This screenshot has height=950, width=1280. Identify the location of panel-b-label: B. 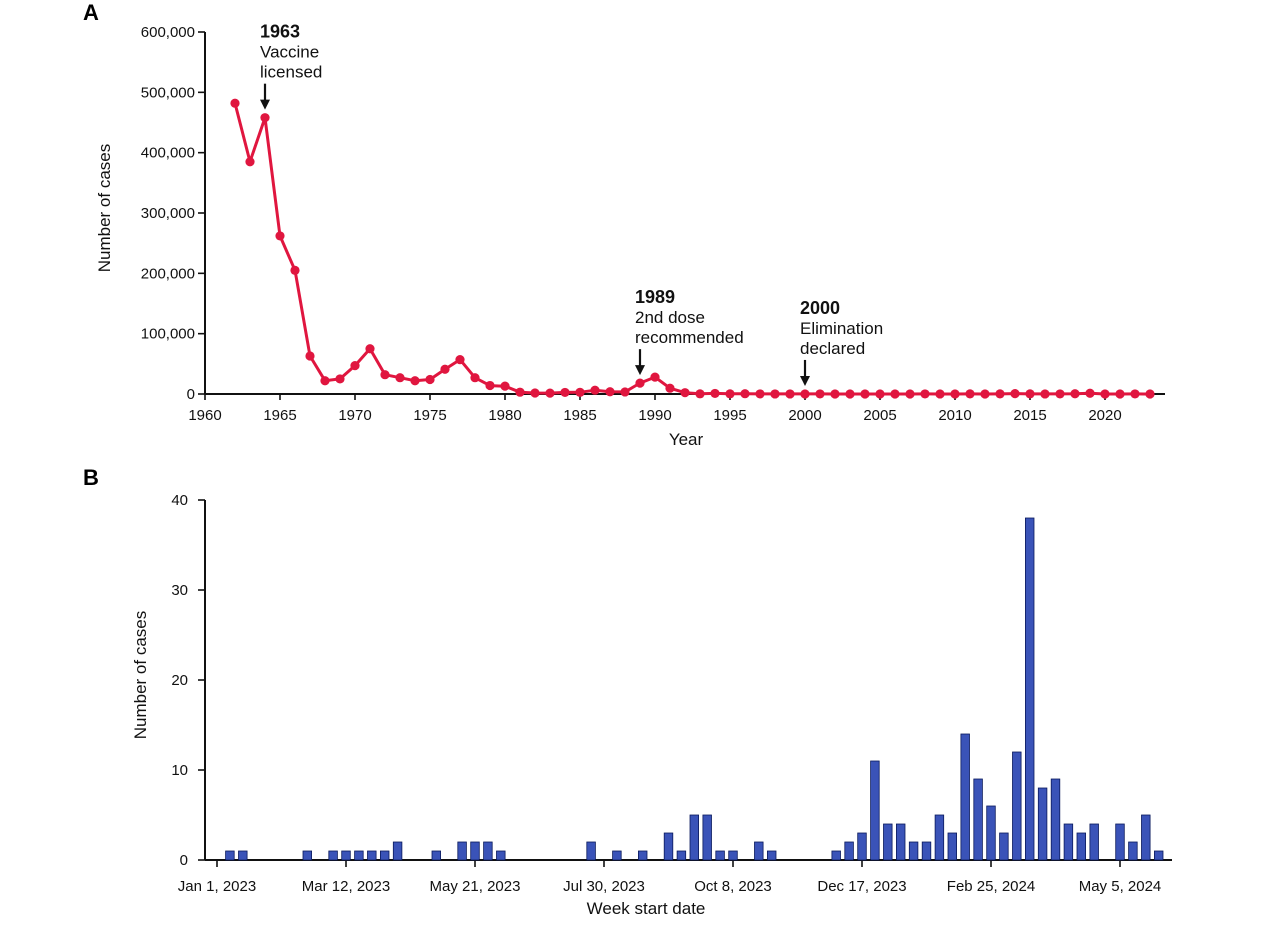
(91, 477).